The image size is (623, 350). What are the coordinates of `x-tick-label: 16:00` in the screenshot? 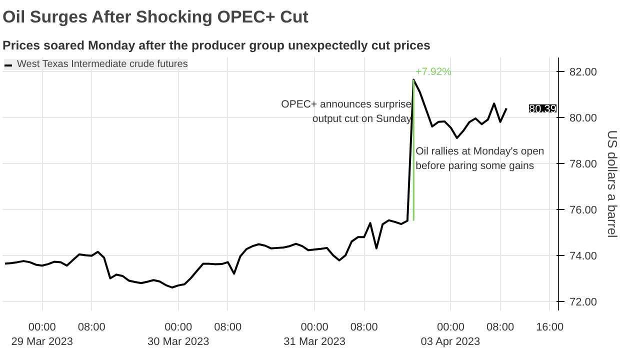 It's located at (550, 328).